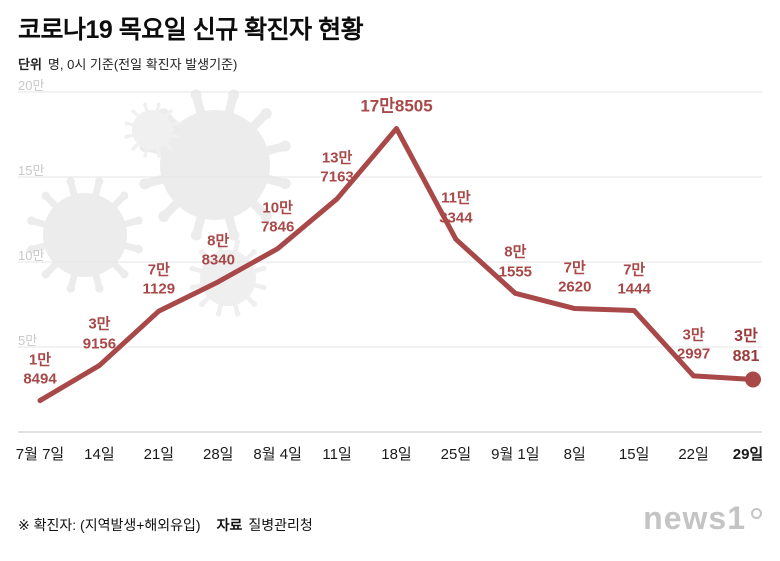 This screenshot has width=780, height=561. I want to click on footer-note: ※ 확진자: (지역발생+해외유입) 자료 질병관리청, so click(165, 525).